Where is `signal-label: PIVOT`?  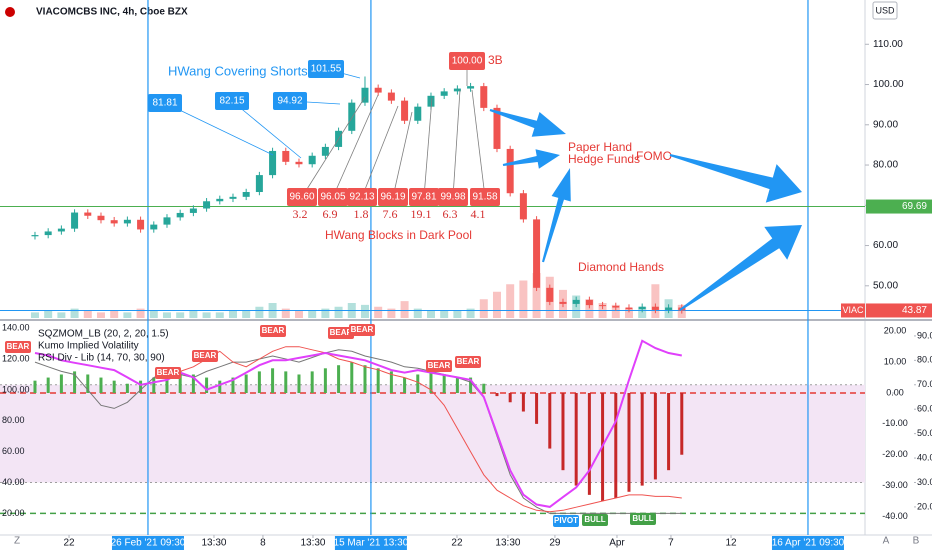 signal-label: PIVOT is located at coordinates (566, 520).